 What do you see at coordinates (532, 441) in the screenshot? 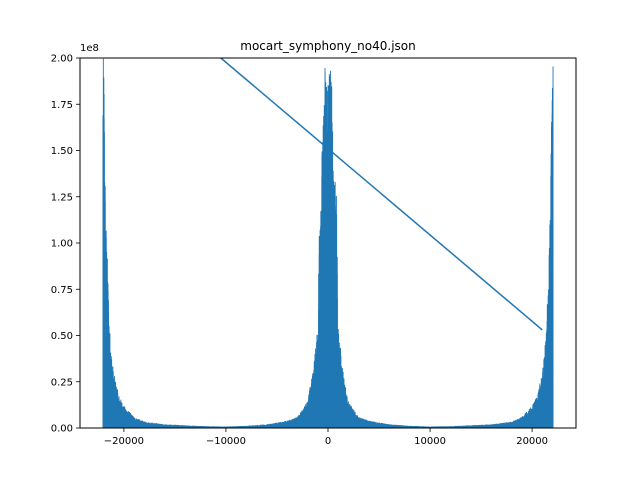
I see `x-tick-label: 20000` at bounding box center [532, 441].